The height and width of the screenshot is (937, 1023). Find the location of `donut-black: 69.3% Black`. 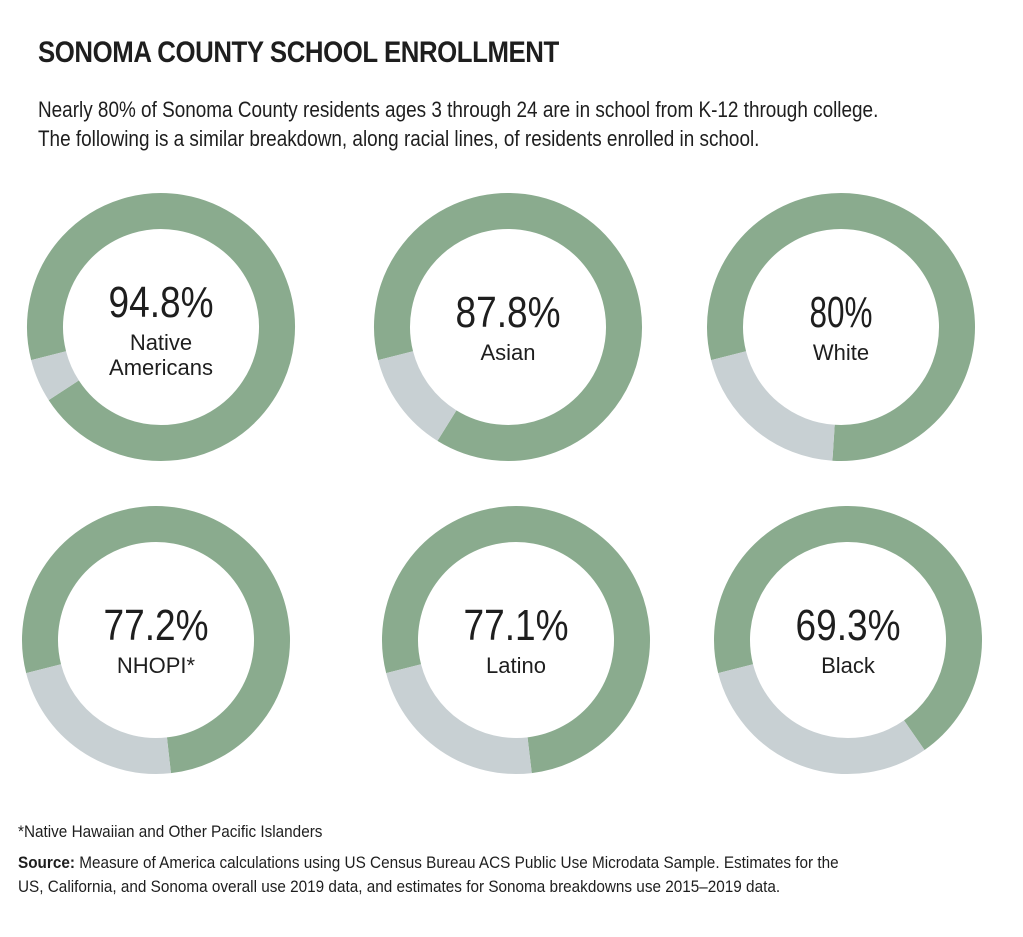

donut-black: 69.3% Black is located at coordinates (848, 640).